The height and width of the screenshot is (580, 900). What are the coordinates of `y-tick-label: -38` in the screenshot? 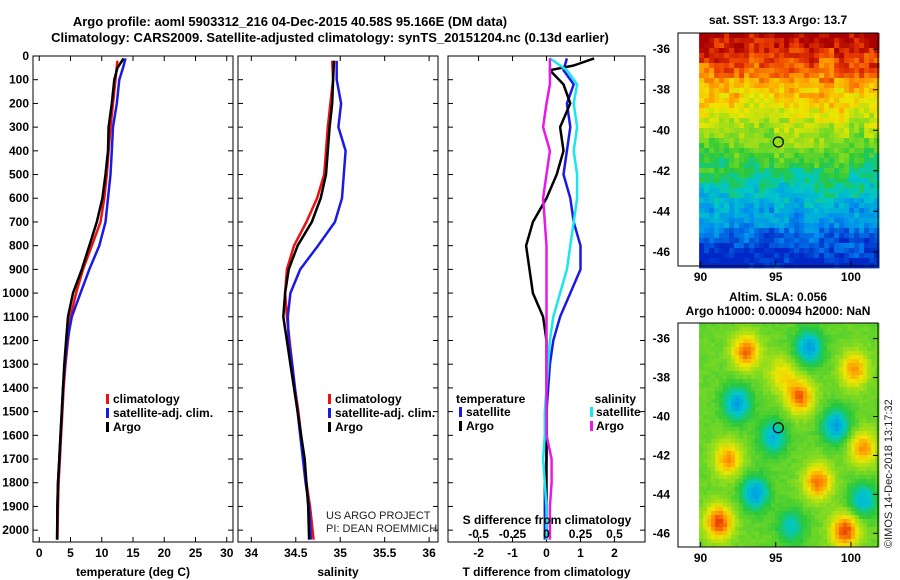 It's located at (662, 378).